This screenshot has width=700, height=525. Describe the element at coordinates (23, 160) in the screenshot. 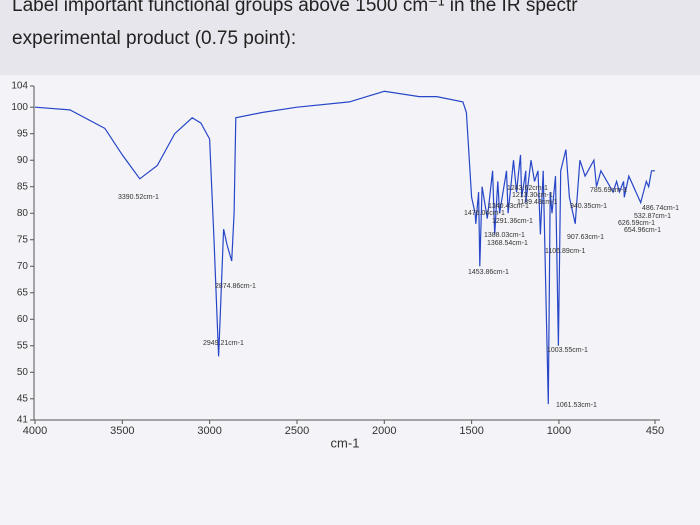

I see `y-tick-label: 90` at that location.